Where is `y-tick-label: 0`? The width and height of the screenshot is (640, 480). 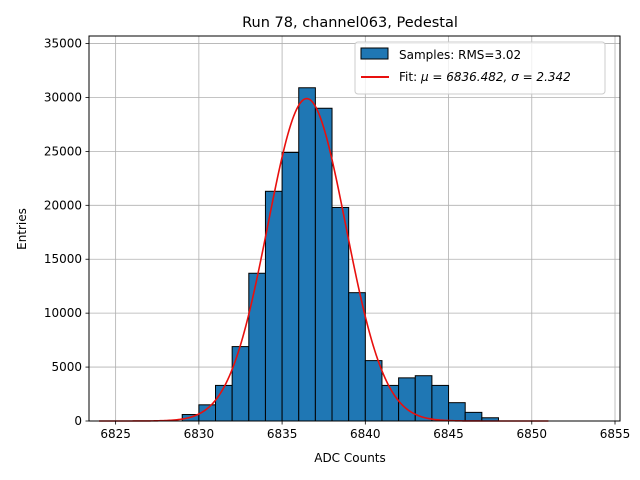
y-tick-label: 0 is located at coordinates (78, 421).